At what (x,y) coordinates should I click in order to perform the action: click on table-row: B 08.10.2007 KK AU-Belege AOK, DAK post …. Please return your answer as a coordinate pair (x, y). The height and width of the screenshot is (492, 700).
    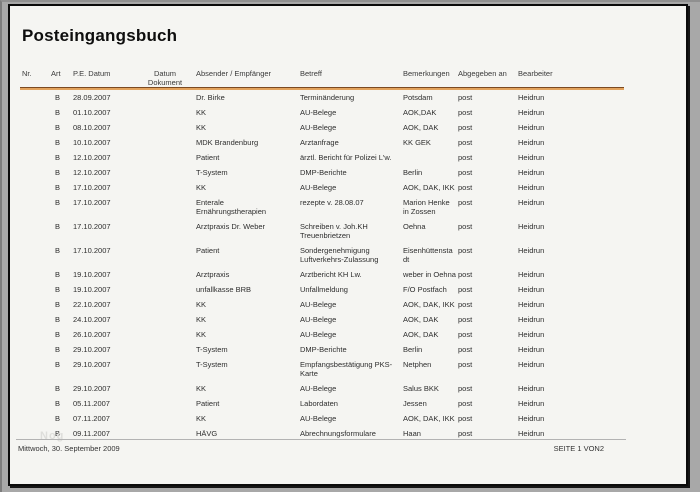
    Looking at the image, I should click on (322, 127).